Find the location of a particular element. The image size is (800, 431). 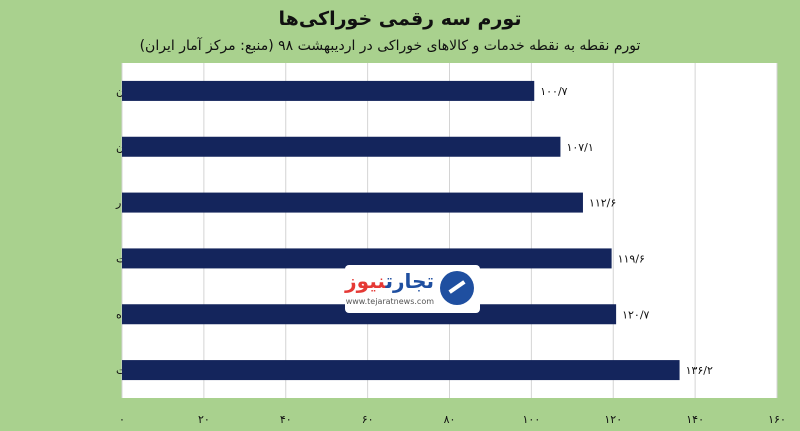

value-label: ۱۱۹/۶ is located at coordinates (631, 258).